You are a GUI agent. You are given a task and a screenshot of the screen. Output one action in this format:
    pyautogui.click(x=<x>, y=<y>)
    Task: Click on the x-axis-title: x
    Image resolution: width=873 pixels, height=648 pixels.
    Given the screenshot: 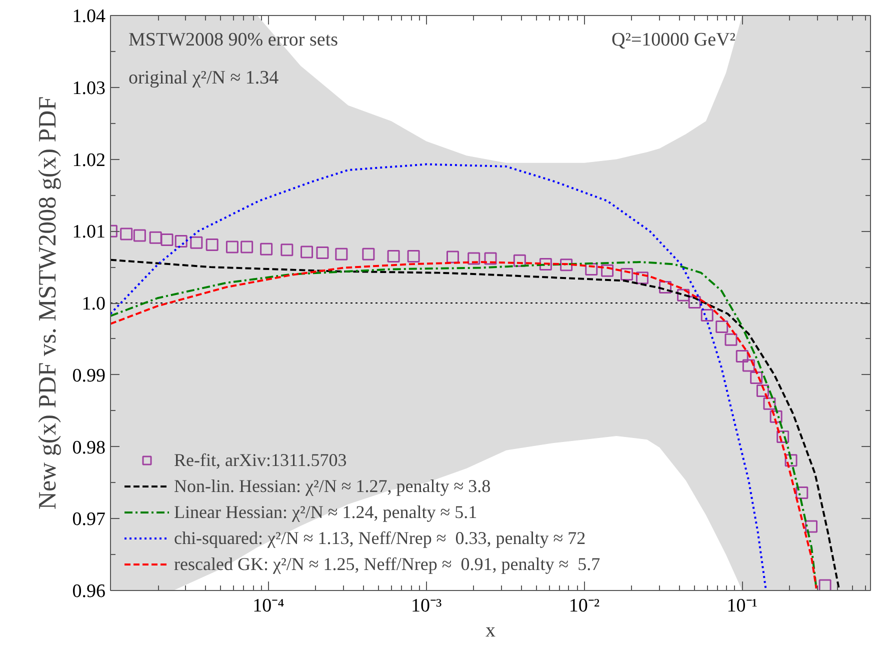 What is the action you would take?
    pyautogui.click(x=491, y=631)
    